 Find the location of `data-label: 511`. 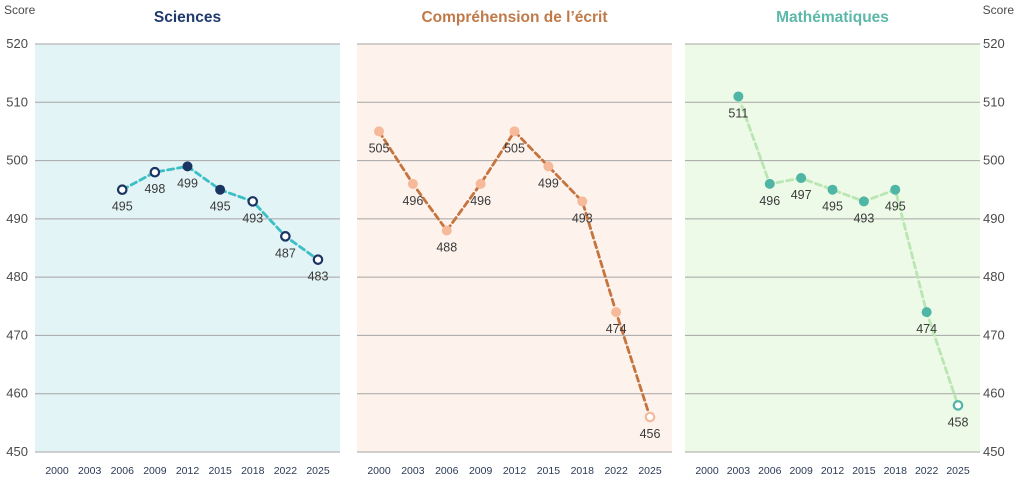

data-label: 511 is located at coordinates (738, 113).